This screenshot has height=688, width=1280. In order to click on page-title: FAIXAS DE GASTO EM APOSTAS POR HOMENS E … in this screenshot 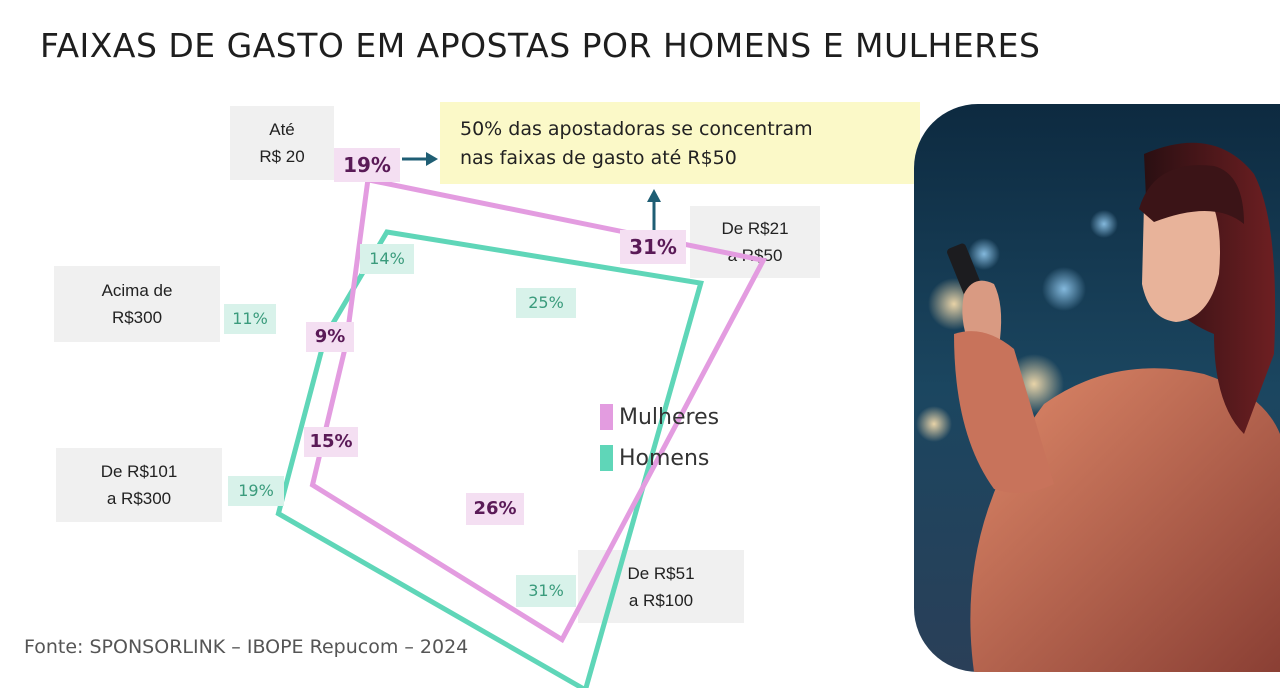, I will do `click(540, 45)`.